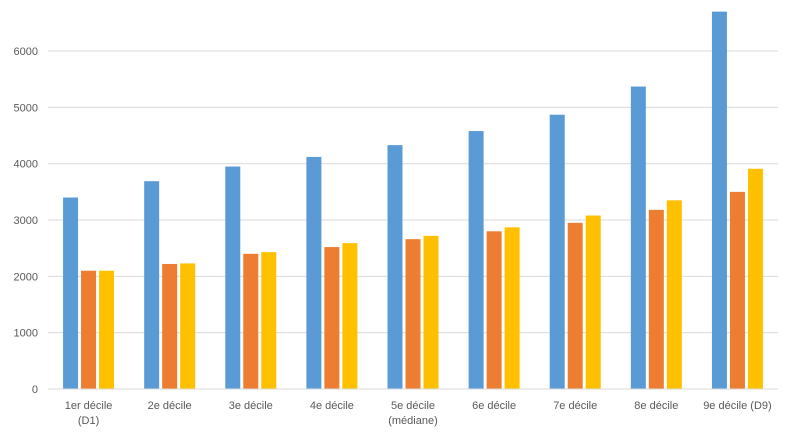 This screenshot has width=792, height=445. What do you see at coordinates (269, 320) in the screenshot?
I see `bar-series3-cat3` at bounding box center [269, 320].